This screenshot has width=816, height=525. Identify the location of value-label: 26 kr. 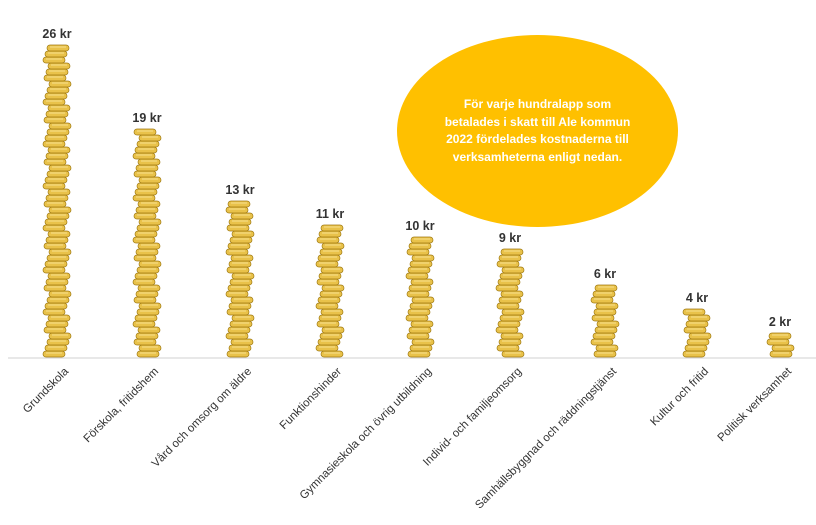
(56, 34).